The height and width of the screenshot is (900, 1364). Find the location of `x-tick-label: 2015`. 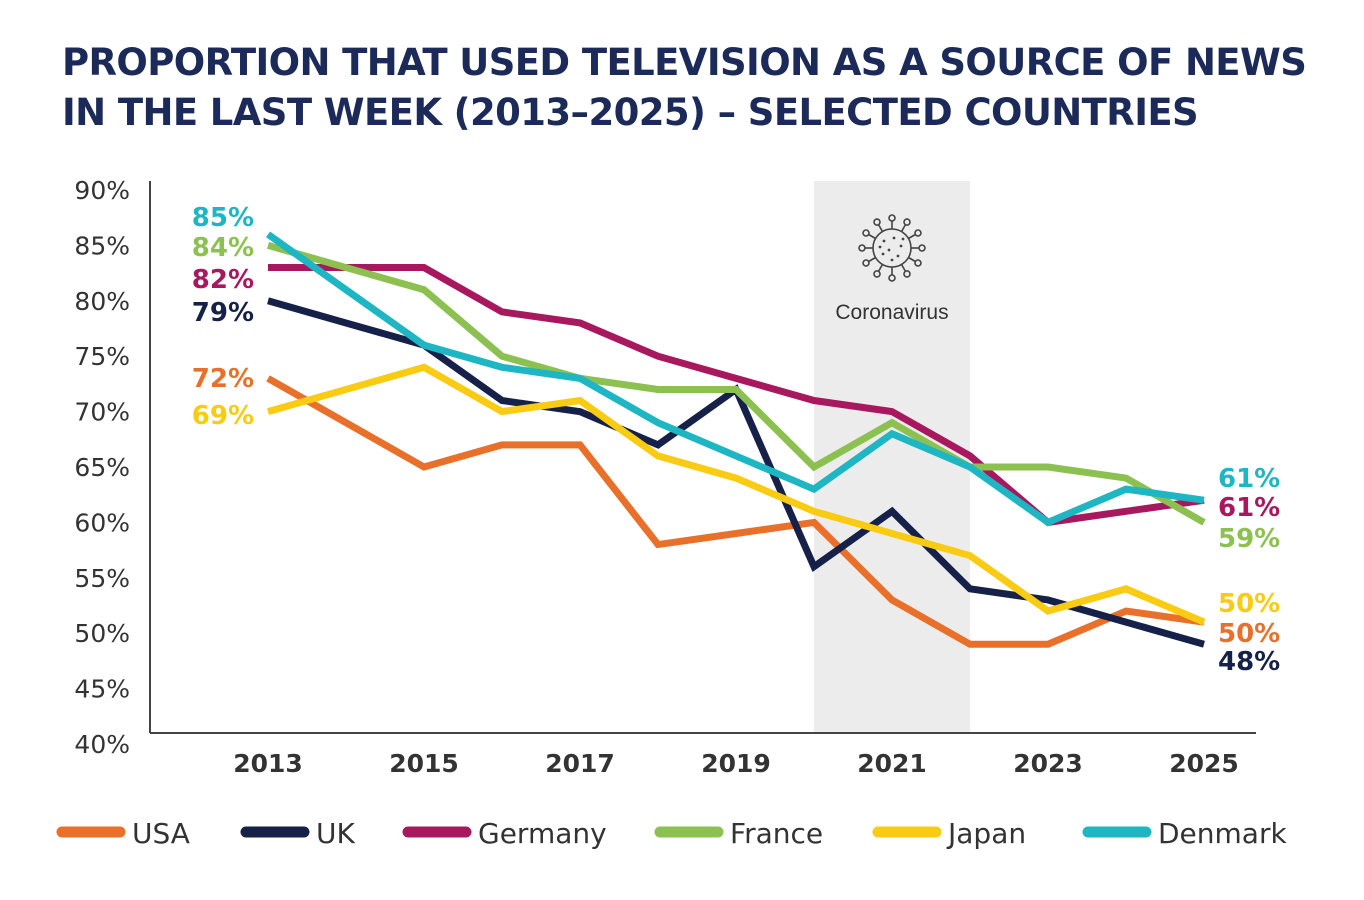

x-tick-label: 2015 is located at coordinates (424, 763).